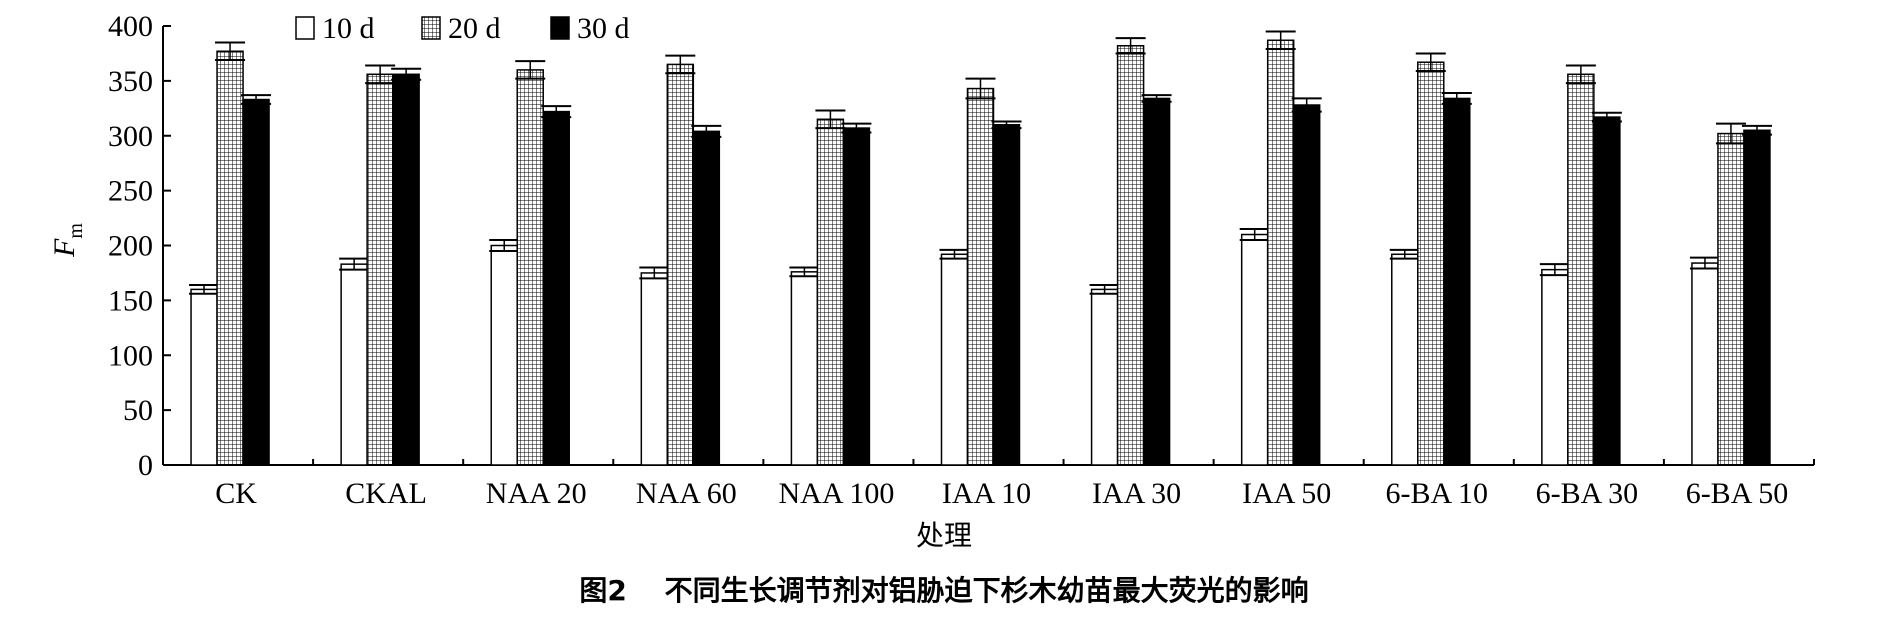  What do you see at coordinates (130, 136) in the screenshot?
I see `y-tick-label: 300` at bounding box center [130, 136].